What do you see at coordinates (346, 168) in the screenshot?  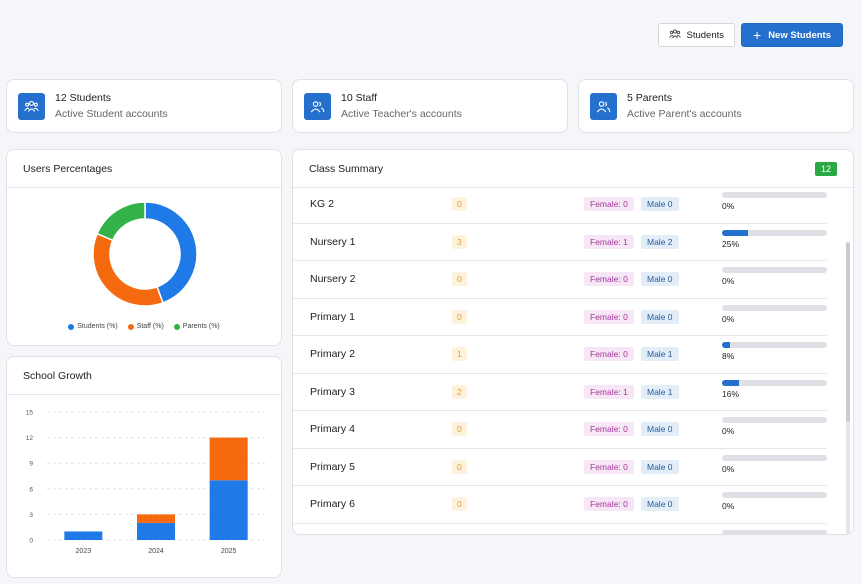 I see `class-summary-title: Class Summary` at bounding box center [346, 168].